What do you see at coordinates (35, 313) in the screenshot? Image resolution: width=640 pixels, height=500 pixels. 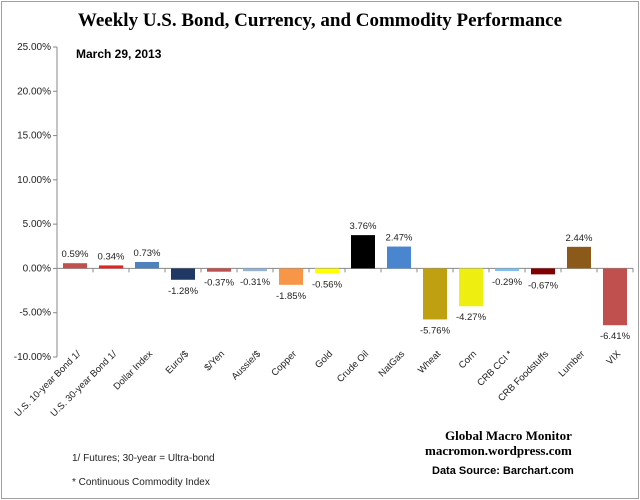 I see `y-tick-label: -5.00%` at bounding box center [35, 313].